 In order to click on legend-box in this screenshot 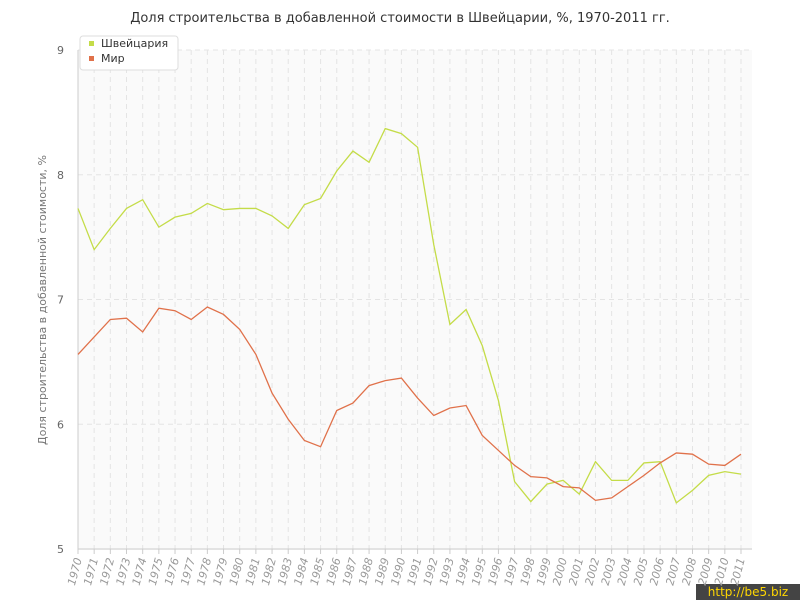, I will do `click(129, 53)`.